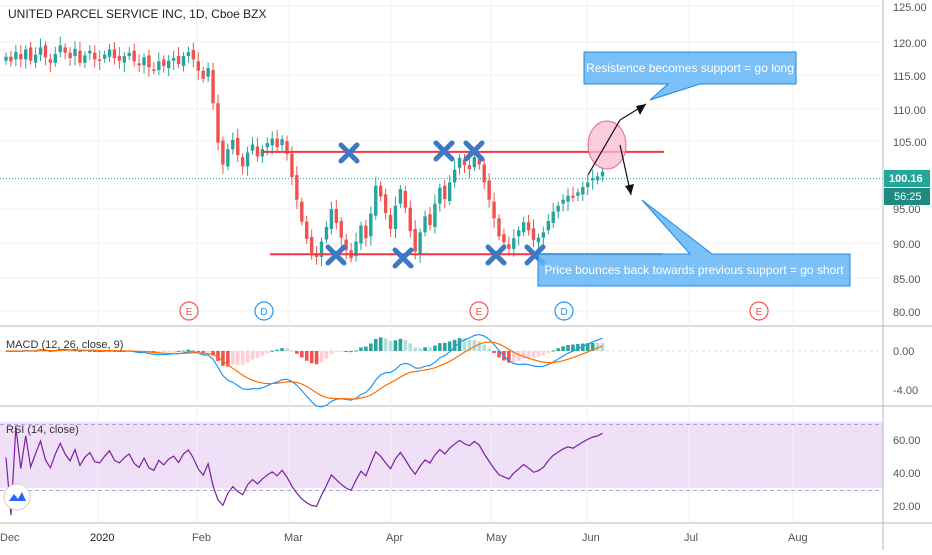  I want to click on current-price-label: 100.16, so click(906, 179).